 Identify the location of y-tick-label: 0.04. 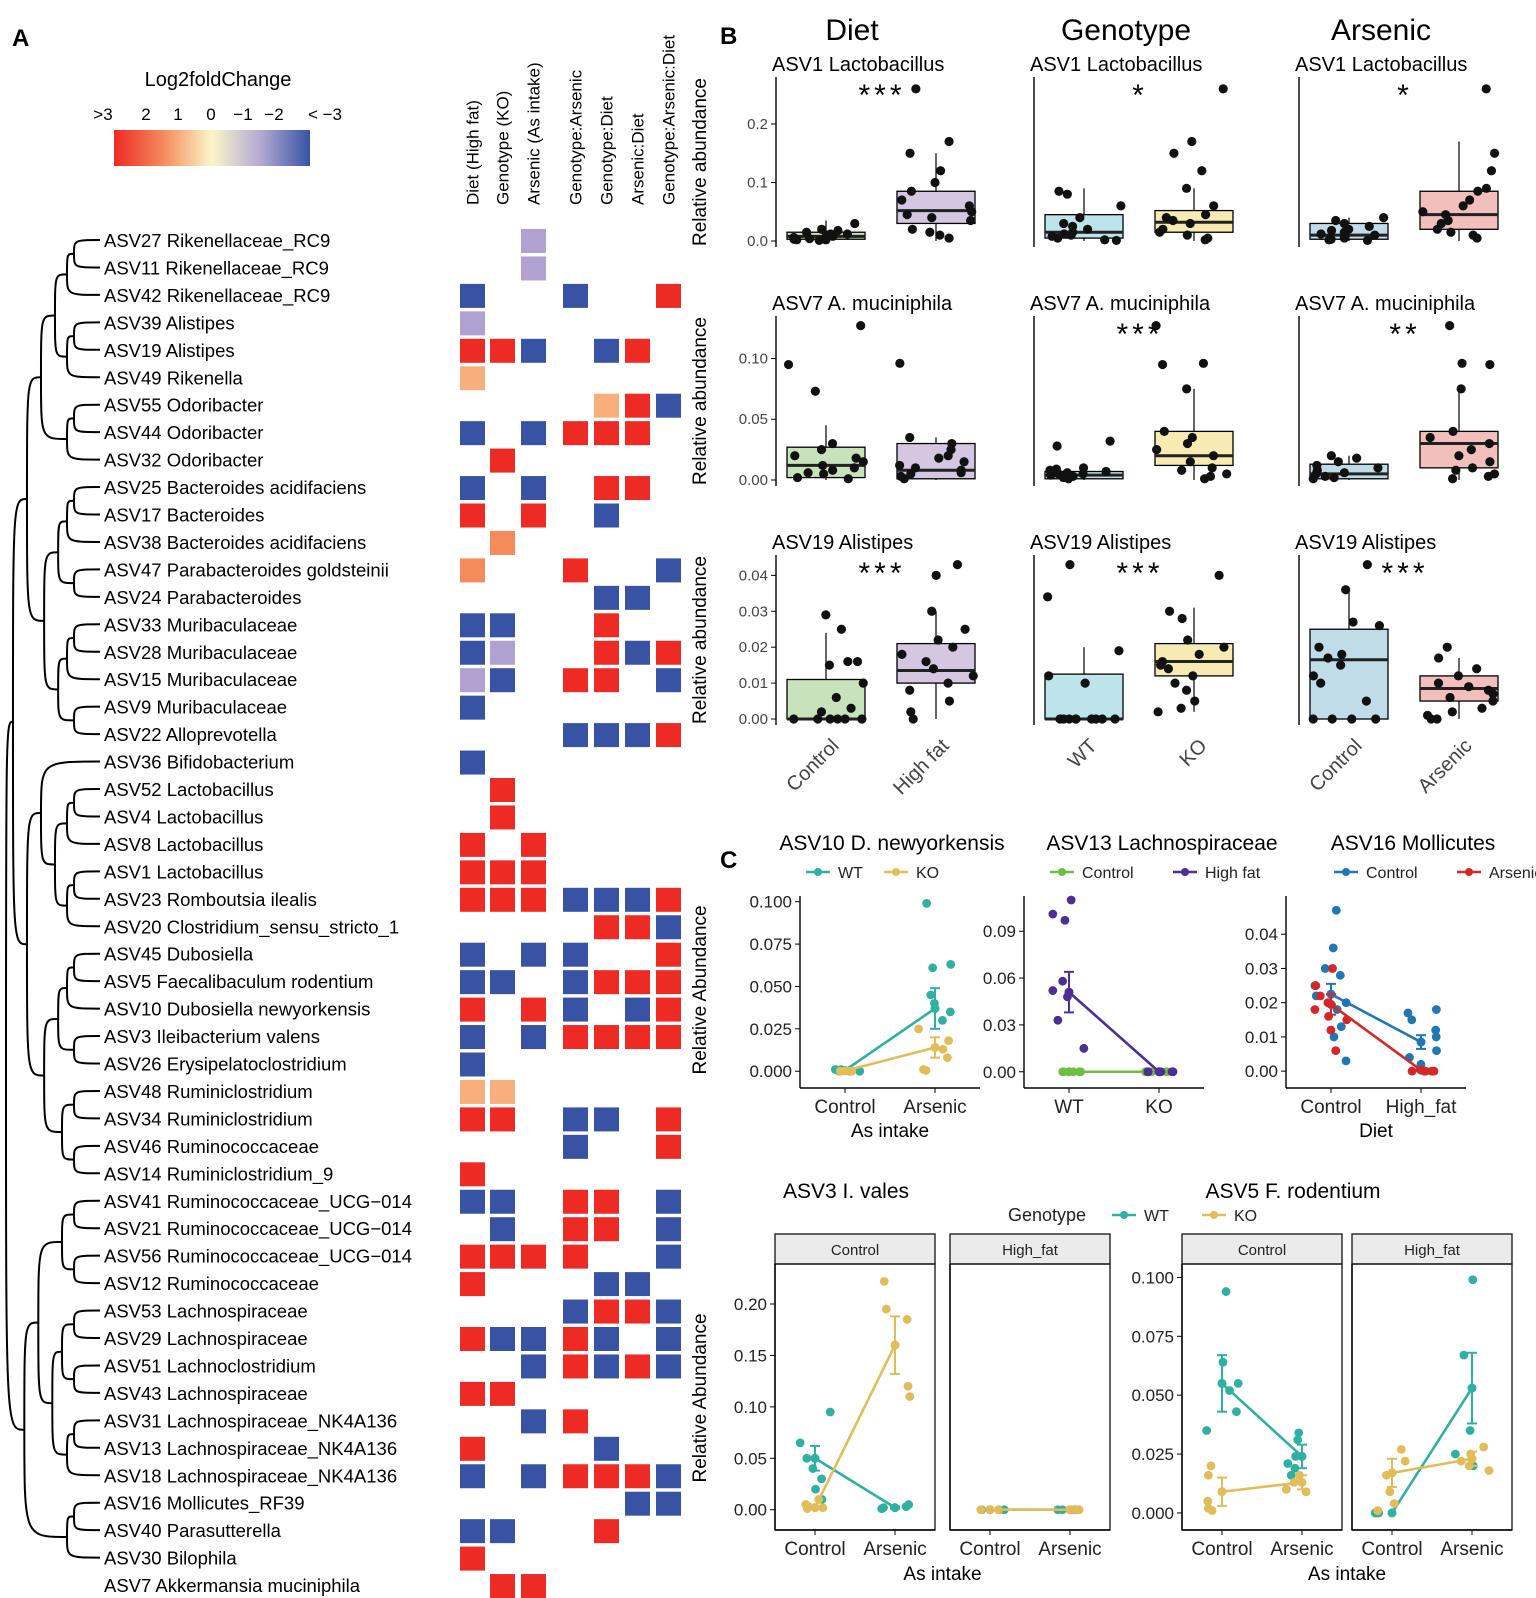
(753, 575).